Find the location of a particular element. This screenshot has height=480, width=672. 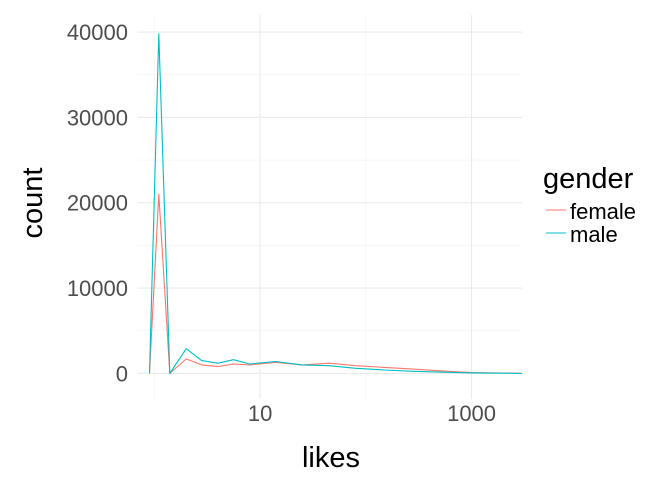

legend-label-male: male is located at coordinates (594, 234).